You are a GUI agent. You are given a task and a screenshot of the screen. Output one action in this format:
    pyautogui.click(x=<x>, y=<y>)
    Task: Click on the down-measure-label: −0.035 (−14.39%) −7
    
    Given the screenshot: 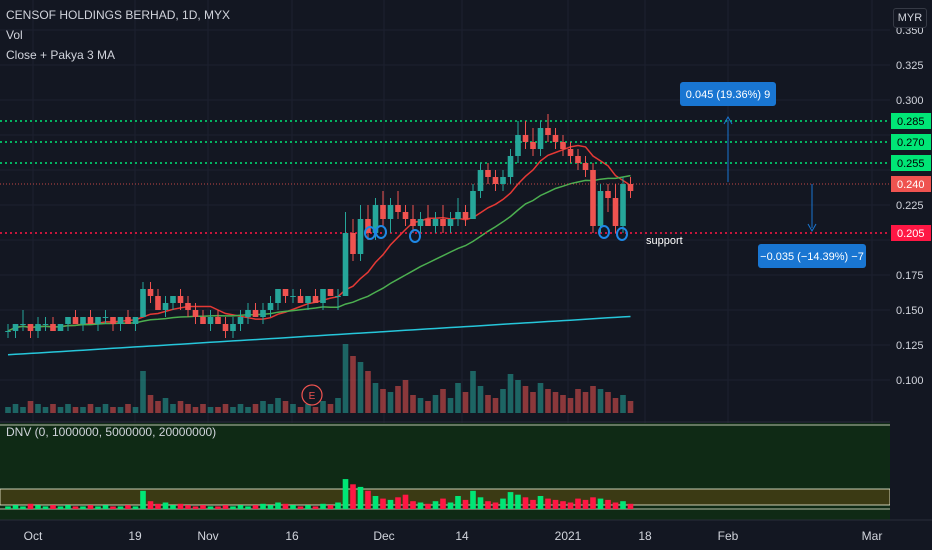 What is the action you would take?
    pyautogui.click(x=812, y=257)
    